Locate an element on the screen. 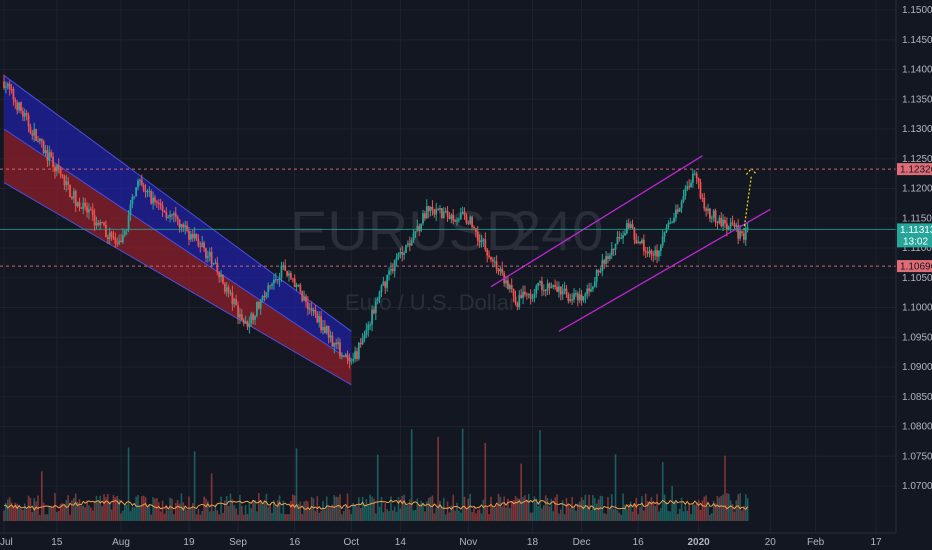  y-tick-label: 1.11500 is located at coordinates (917, 218).